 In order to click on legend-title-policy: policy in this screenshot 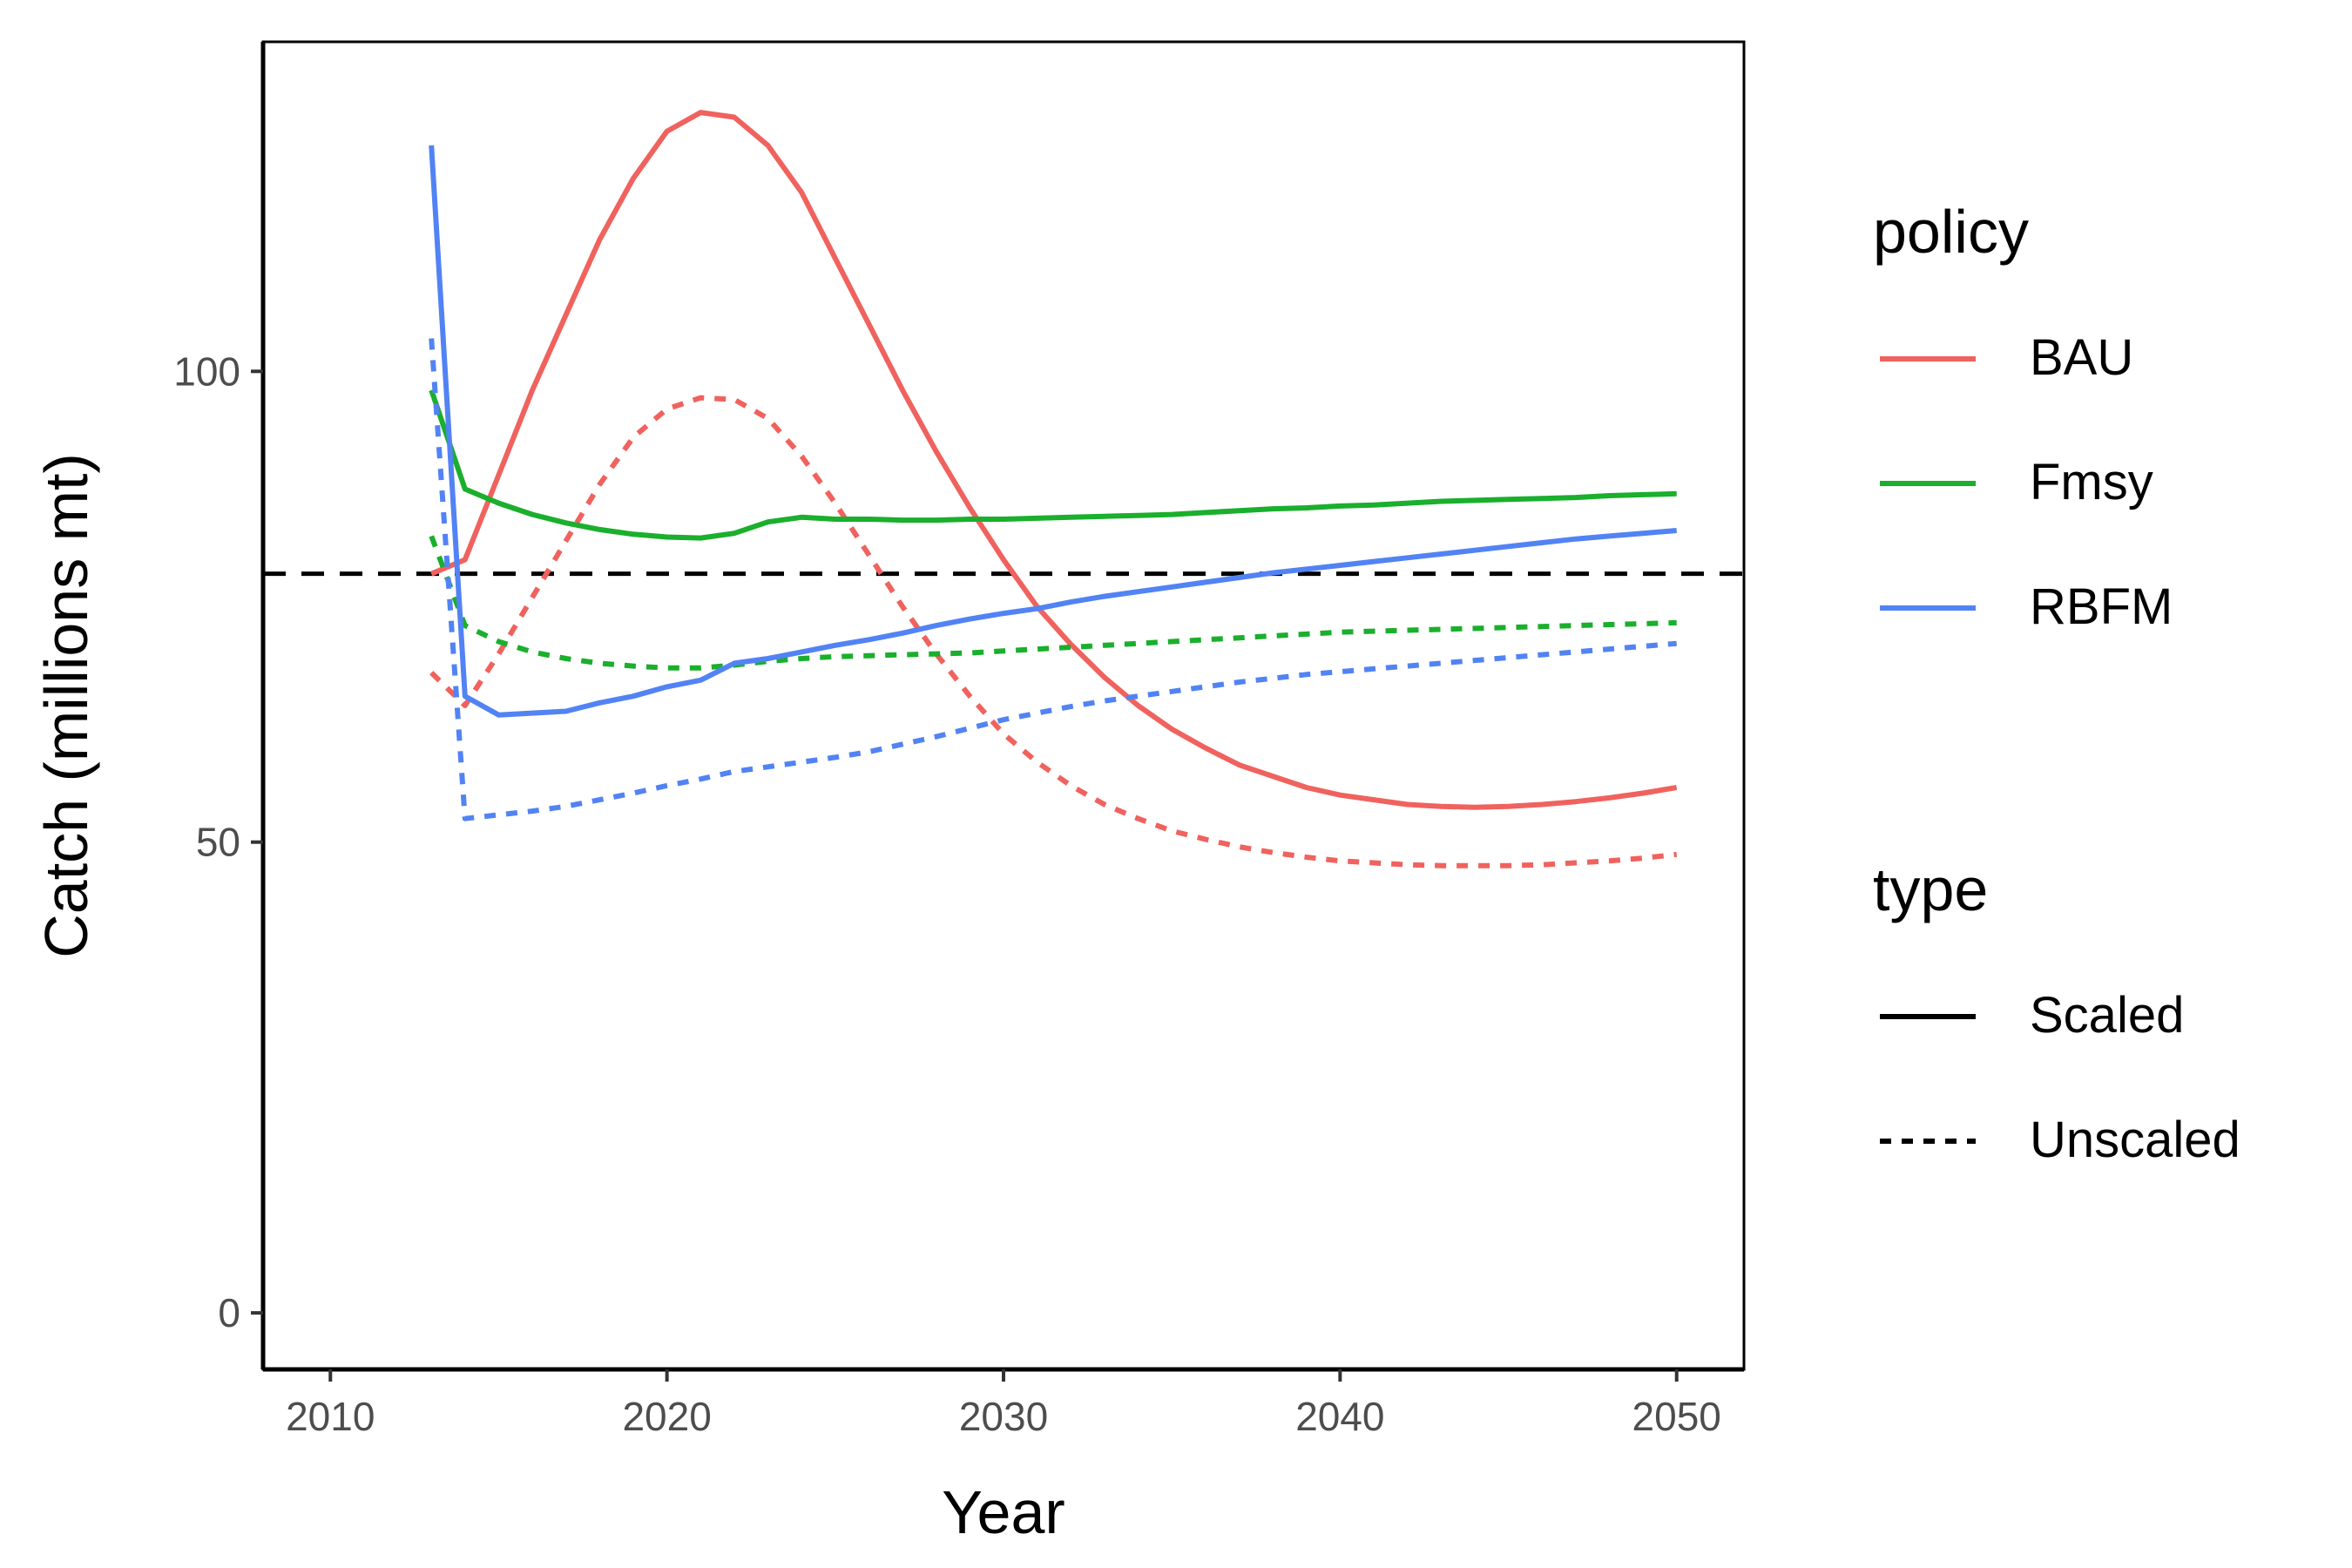, I will do `click(1951, 232)`.